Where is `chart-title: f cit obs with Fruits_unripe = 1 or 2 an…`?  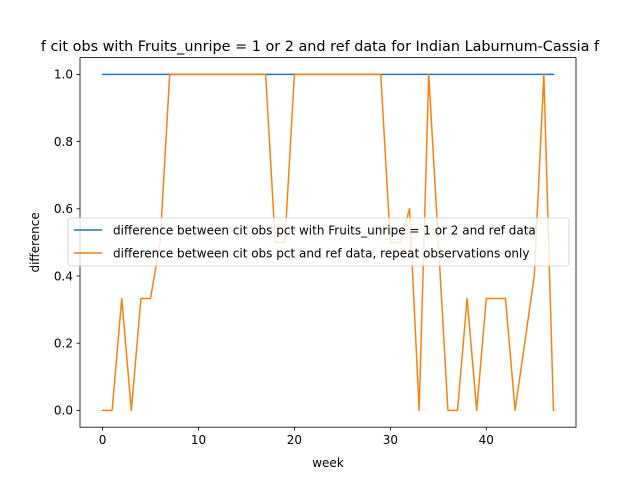 chart-title: f cit obs with Fruits_unripe = 1 or 2 an… is located at coordinates (320, 47).